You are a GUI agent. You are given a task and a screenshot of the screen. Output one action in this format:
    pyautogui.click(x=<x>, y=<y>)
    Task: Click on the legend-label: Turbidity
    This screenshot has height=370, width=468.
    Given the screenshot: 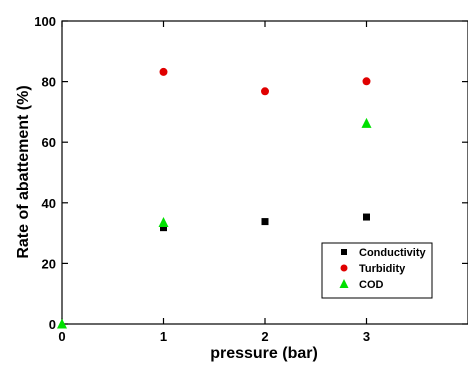 What is the action you would take?
    pyautogui.click(x=382, y=269)
    